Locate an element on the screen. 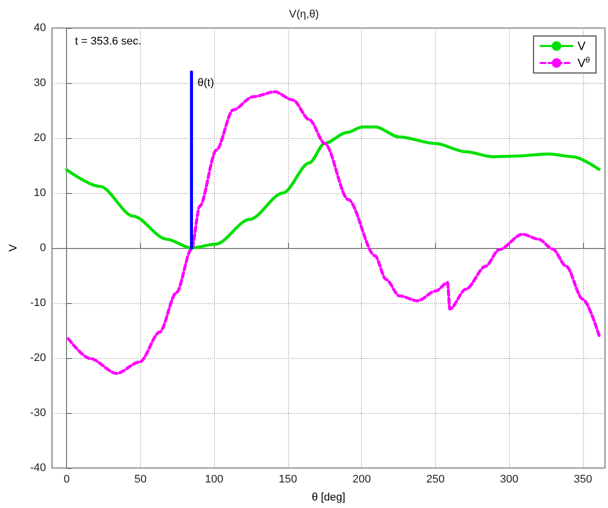 This screenshot has width=608, height=508. y-tick-label: -10 is located at coordinates (38, 303).